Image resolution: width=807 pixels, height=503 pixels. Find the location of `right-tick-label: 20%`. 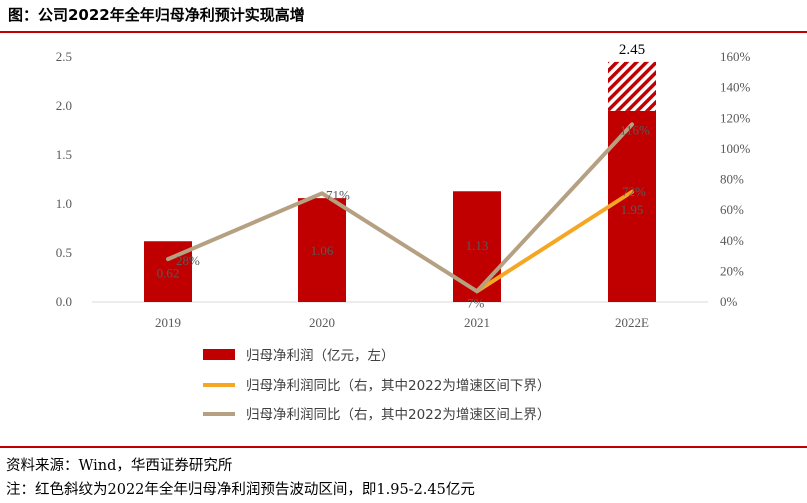

right-tick-label: 20% is located at coordinates (732, 270).